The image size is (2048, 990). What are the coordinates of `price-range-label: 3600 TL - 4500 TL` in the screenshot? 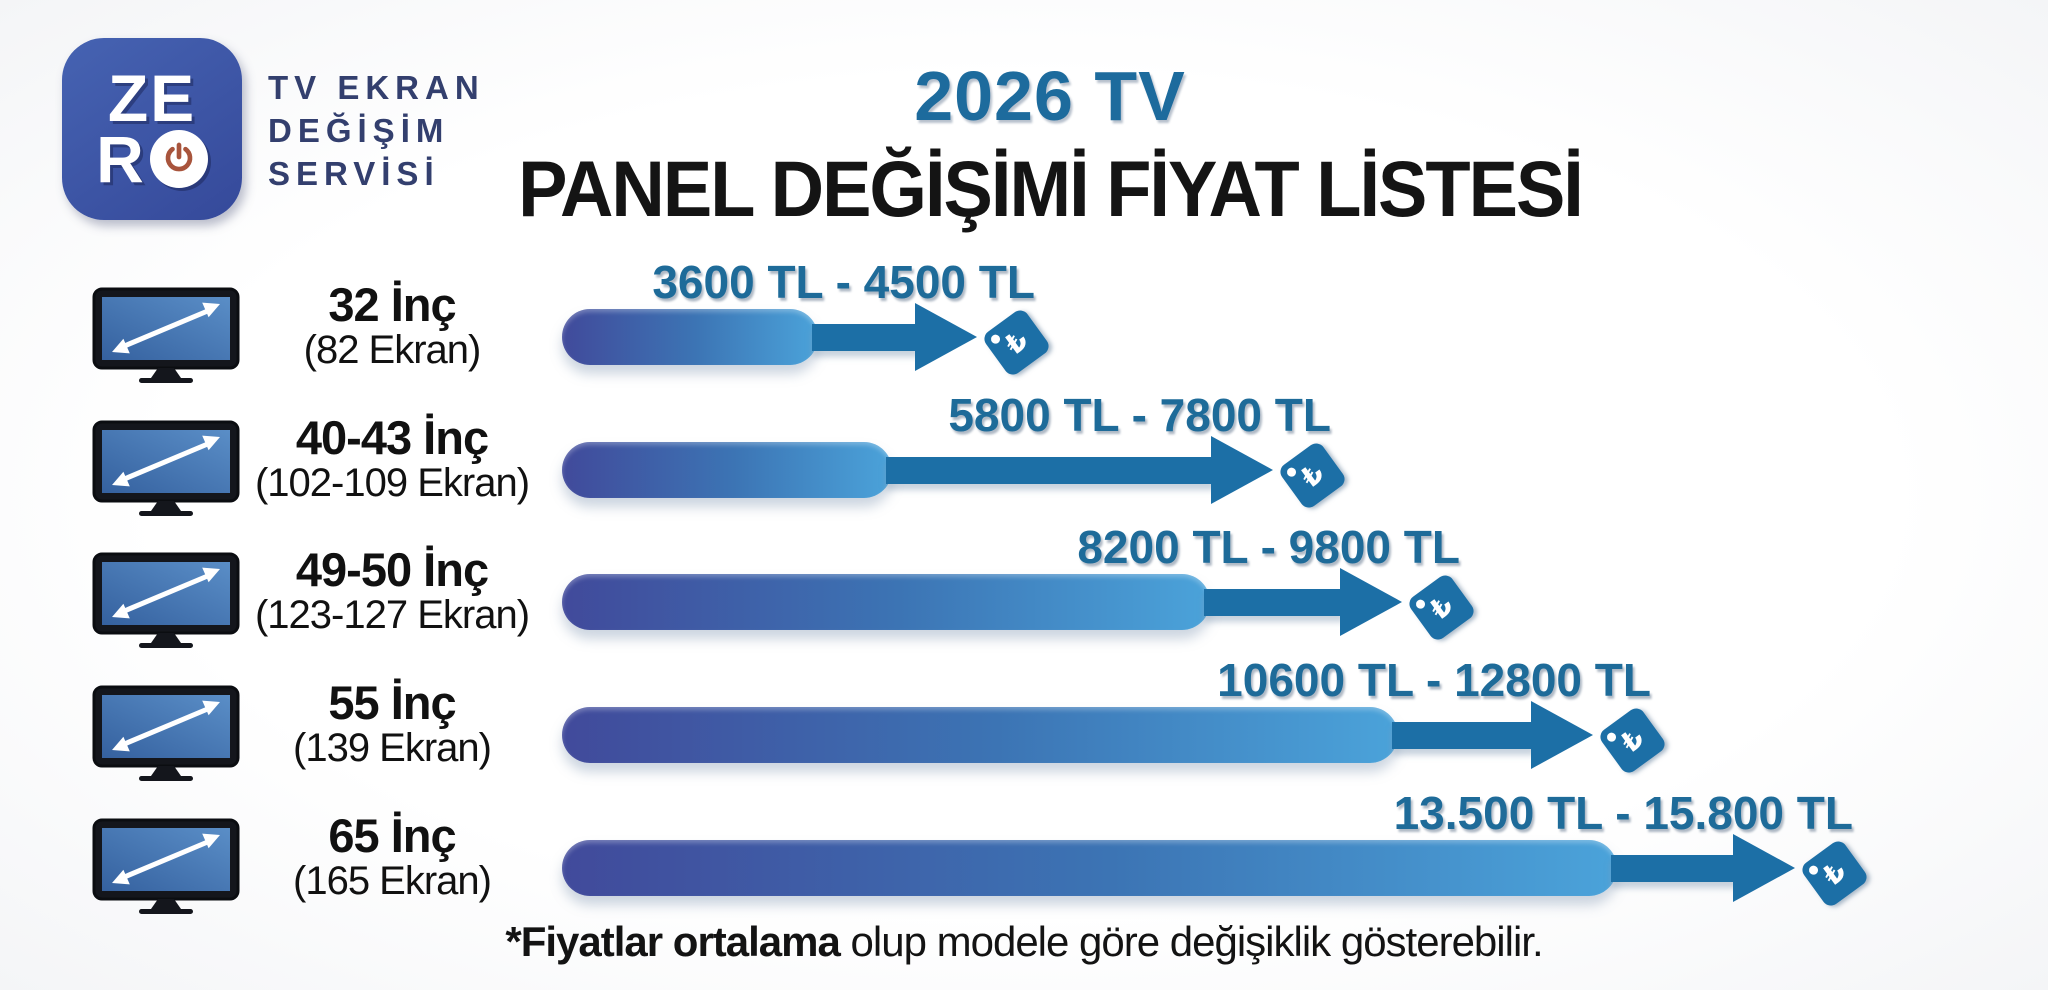 It's located at (843, 282).